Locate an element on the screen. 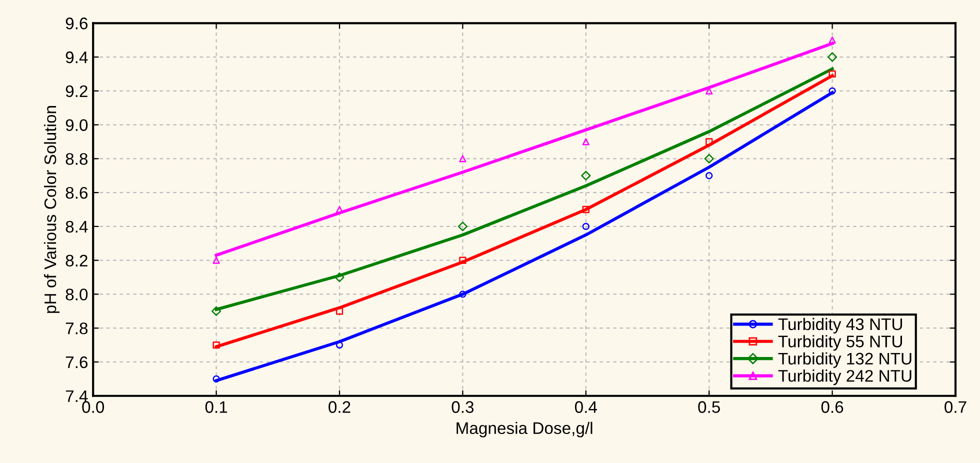 This screenshot has width=980, height=463. x-tick-label: 0.7 is located at coordinates (955, 407).